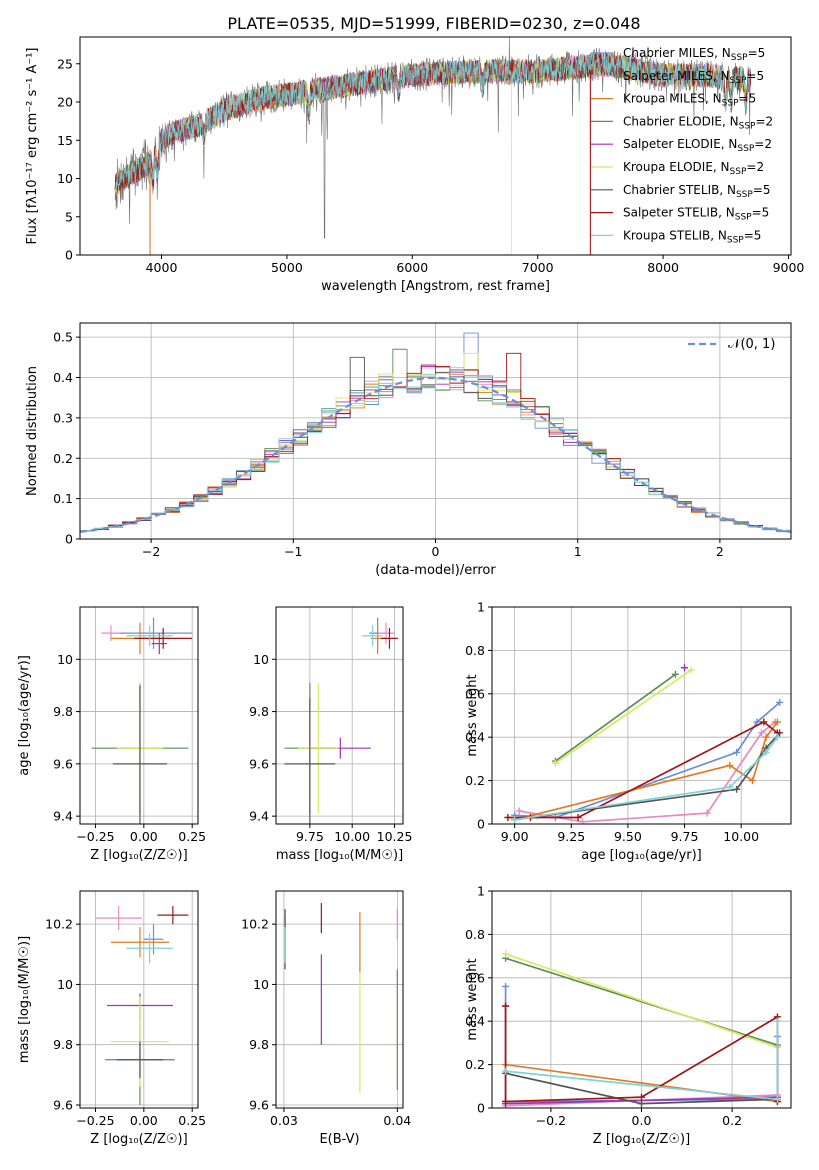 This screenshot has height=1170, width=819. Describe the element at coordinates (69, 216) in the screenshot. I see `y-tick-label: 5` at that location.